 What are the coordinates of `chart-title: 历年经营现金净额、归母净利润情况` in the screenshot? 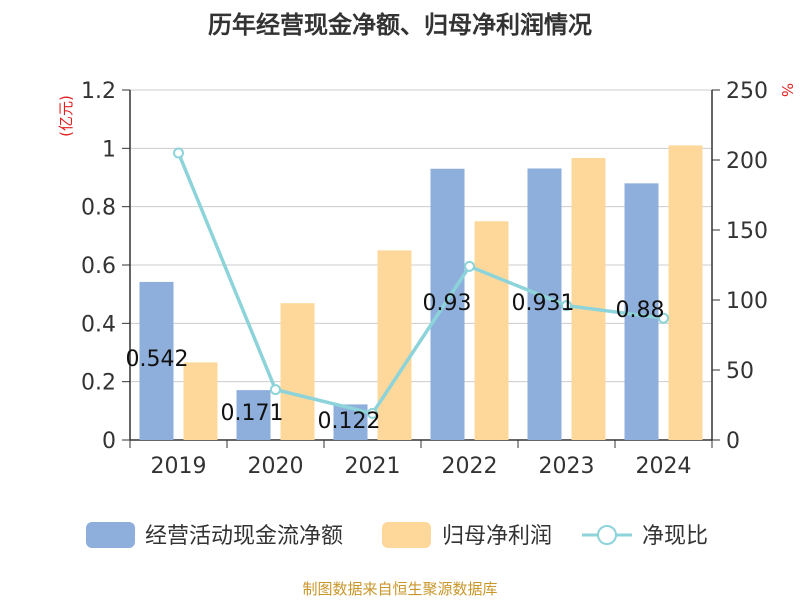 It's located at (400, 25).